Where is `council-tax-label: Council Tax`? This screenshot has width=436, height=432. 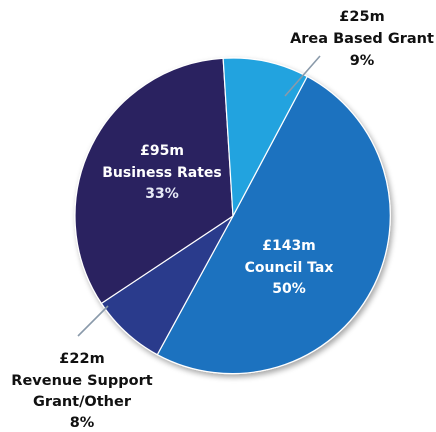
council-tax-label: Council Tax is located at coordinates (289, 268).